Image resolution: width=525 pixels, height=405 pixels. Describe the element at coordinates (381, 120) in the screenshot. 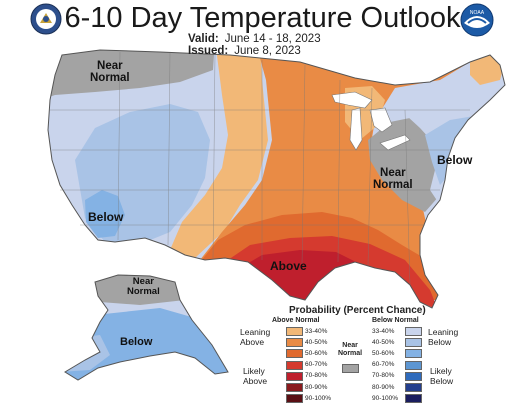

I see `lake-huron` at that location.